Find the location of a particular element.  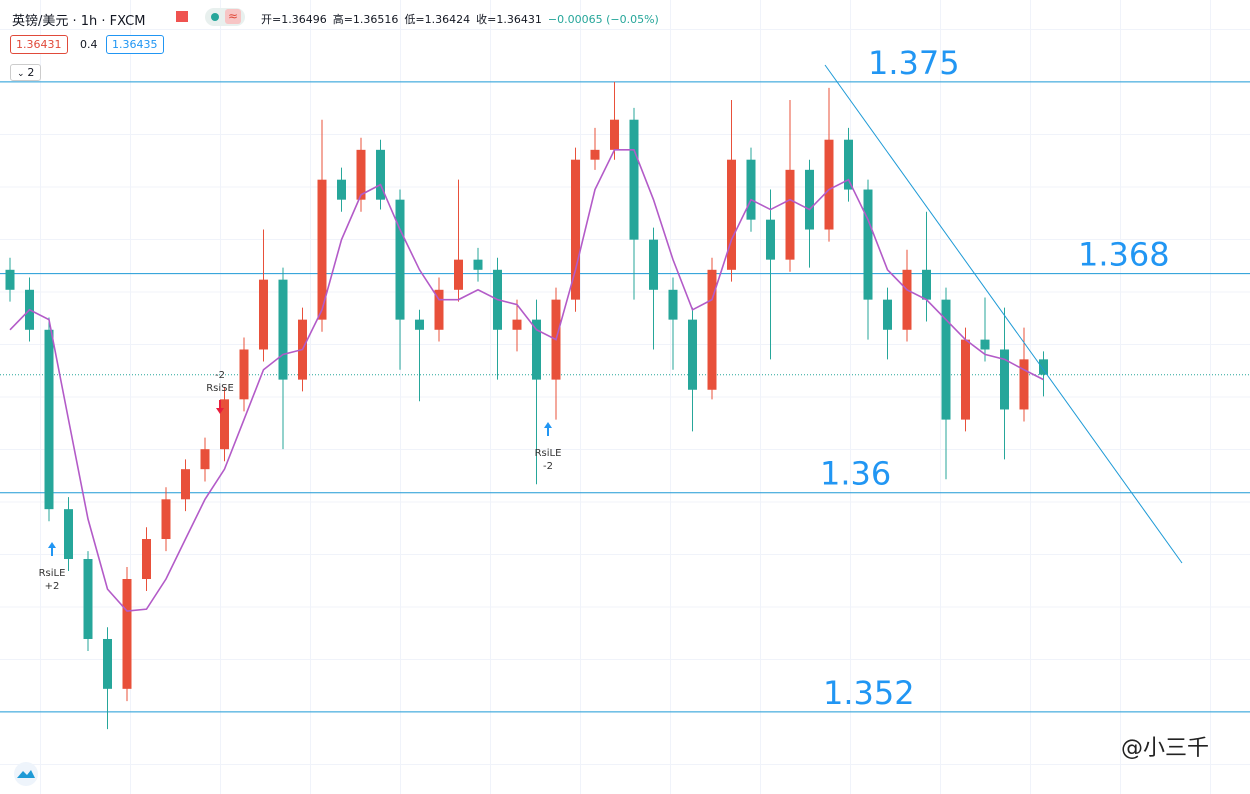

indicator-toggle: ⌄ 2 is located at coordinates (26, 72).